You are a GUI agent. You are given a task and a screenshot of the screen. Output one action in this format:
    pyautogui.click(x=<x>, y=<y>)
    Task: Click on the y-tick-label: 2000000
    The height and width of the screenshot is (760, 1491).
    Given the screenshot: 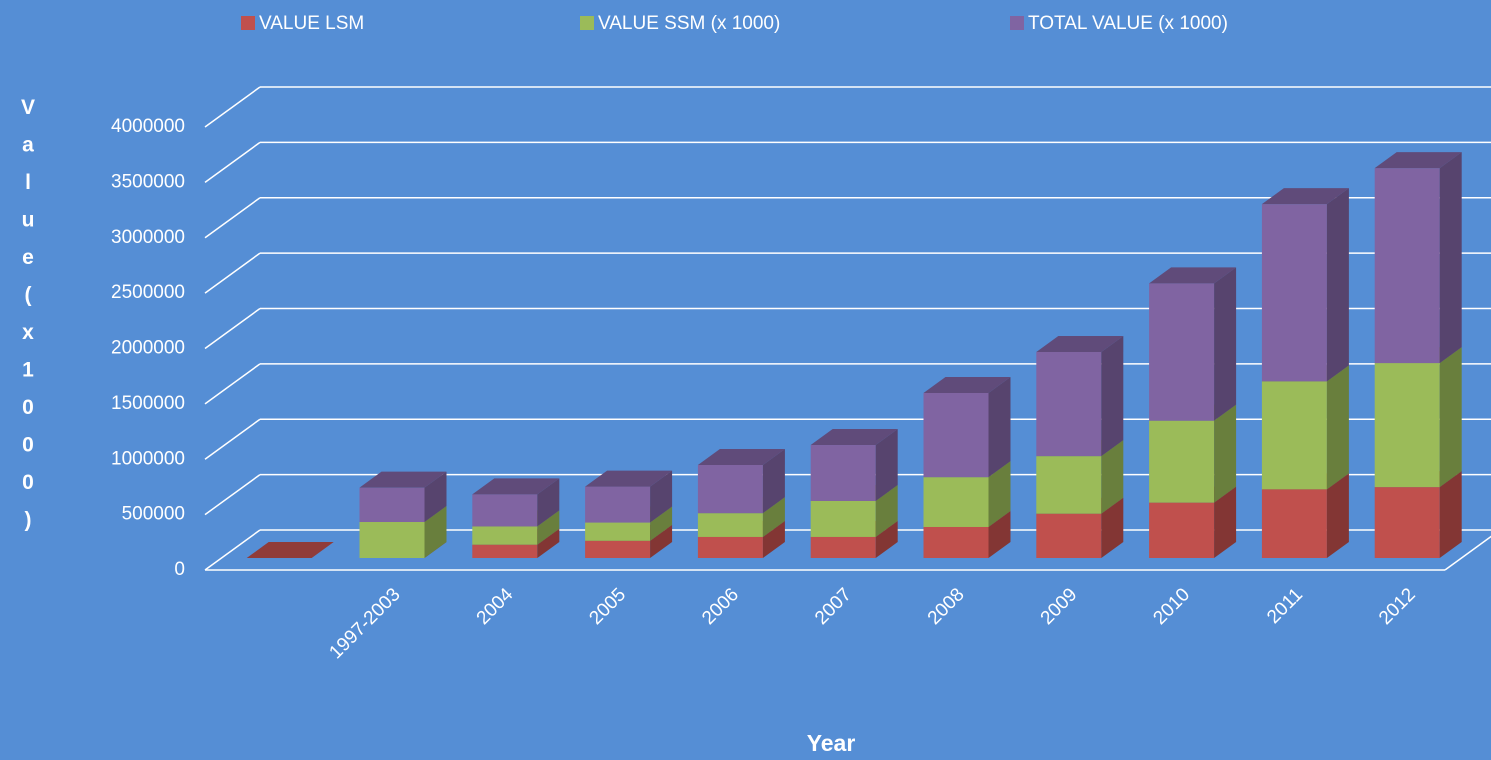 What is the action you would take?
    pyautogui.click(x=148, y=348)
    